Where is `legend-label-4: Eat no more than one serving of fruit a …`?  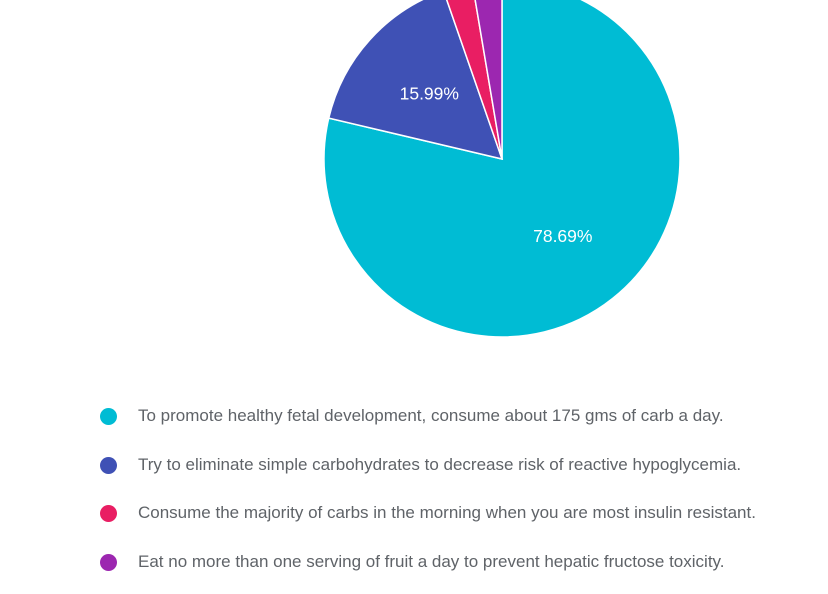
legend-label-4: Eat no more than one serving of fruit a … is located at coordinates (431, 561).